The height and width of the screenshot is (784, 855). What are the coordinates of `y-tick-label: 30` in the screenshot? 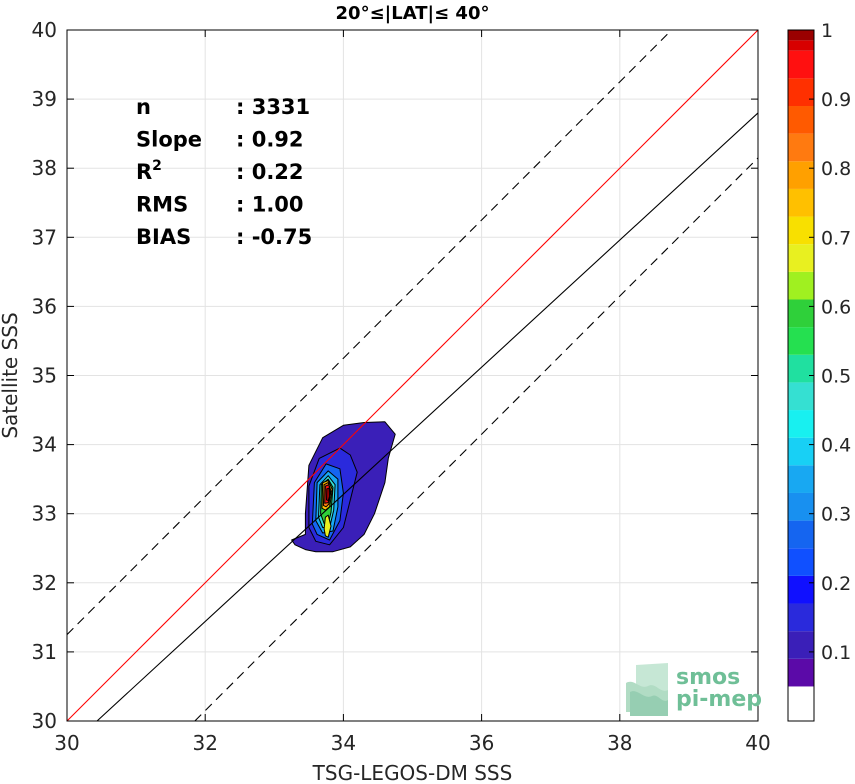 It's located at (44, 721).